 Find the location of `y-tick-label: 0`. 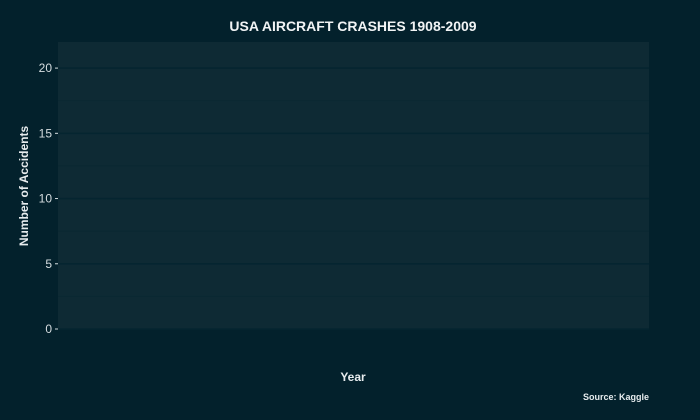

y-tick-label: 0 is located at coordinates (48, 329).